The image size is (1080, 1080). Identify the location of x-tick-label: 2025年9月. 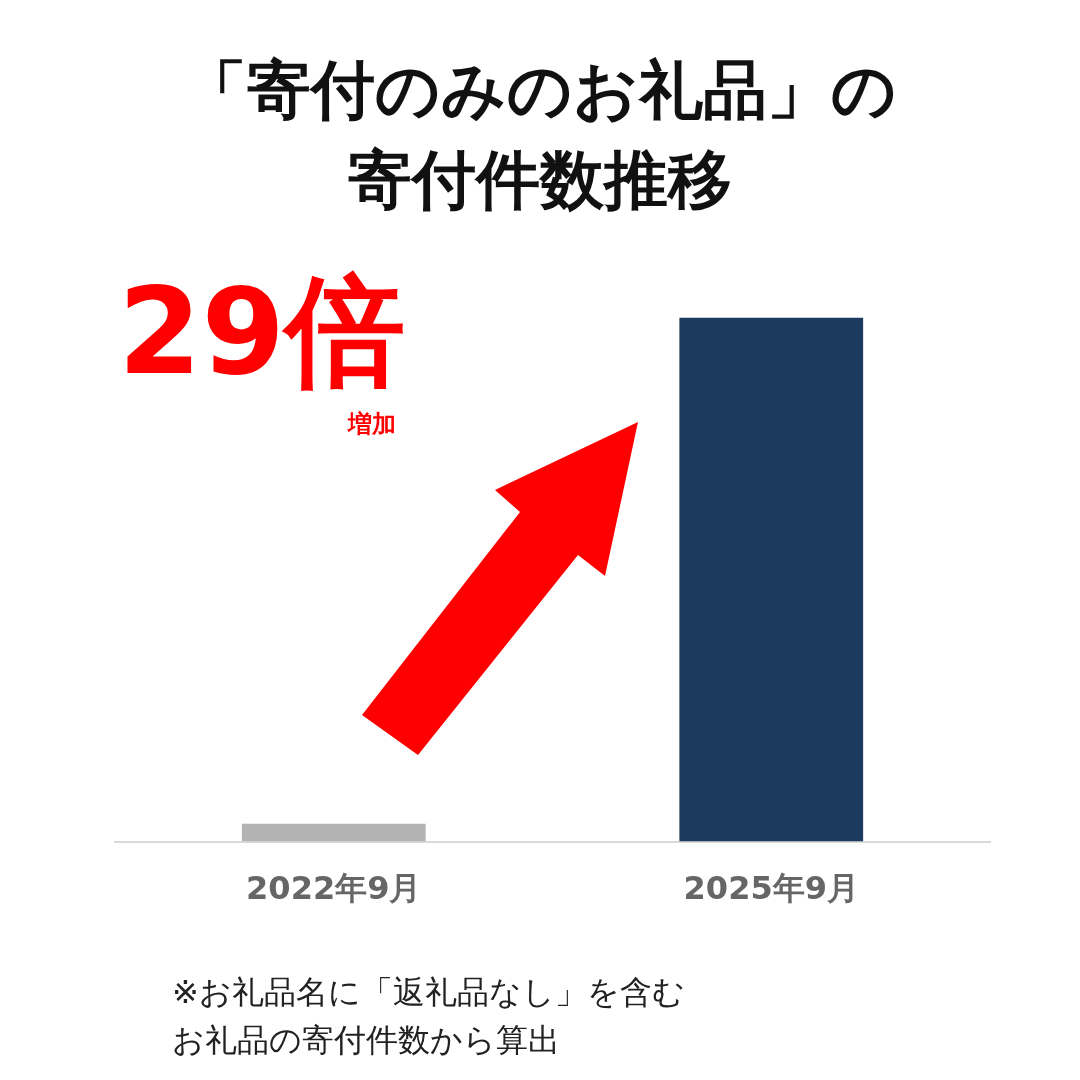
(771, 888).